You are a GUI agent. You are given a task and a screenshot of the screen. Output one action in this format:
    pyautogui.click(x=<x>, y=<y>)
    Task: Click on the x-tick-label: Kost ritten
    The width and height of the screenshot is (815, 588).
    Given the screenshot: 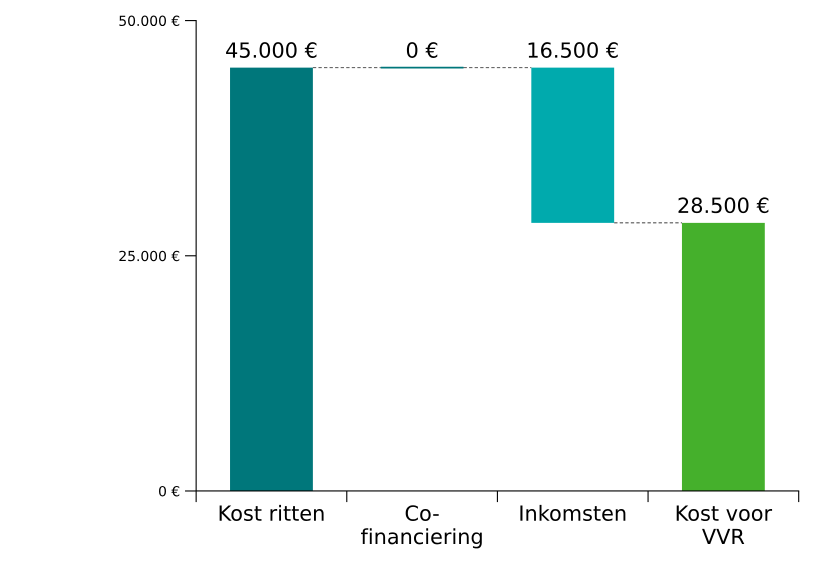 What is the action you would take?
    pyautogui.click(x=272, y=512)
    